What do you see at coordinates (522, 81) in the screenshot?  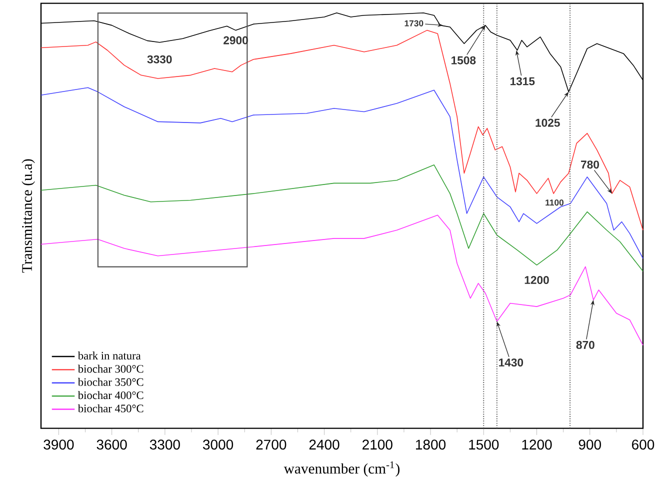 I see `annotation: 1315` at bounding box center [522, 81].